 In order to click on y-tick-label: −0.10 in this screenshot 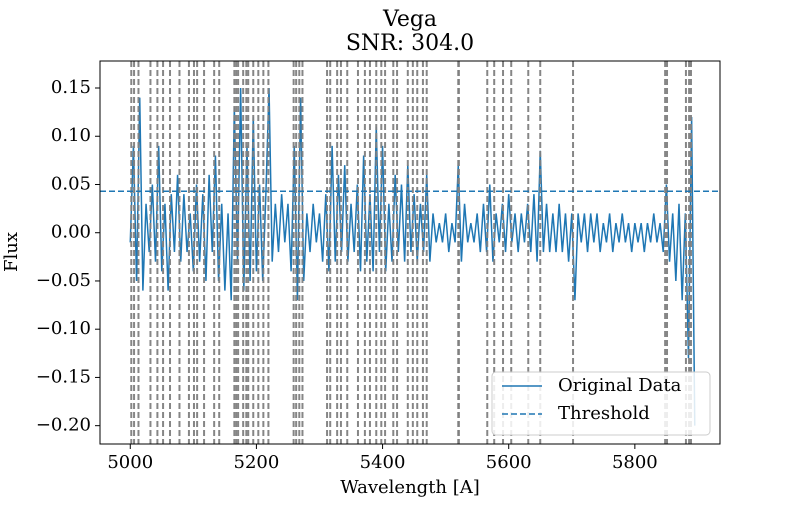, I will do `click(63, 328)`.